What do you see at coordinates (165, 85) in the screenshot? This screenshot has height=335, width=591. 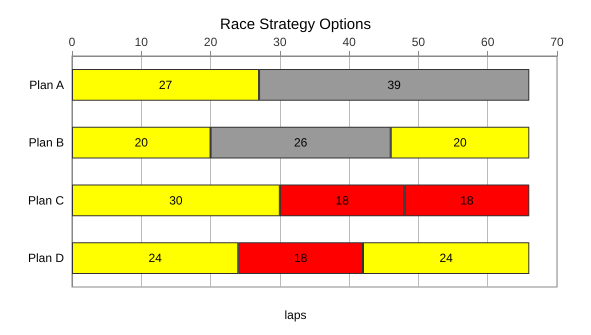 I see `data-label: 27` at bounding box center [165, 85].